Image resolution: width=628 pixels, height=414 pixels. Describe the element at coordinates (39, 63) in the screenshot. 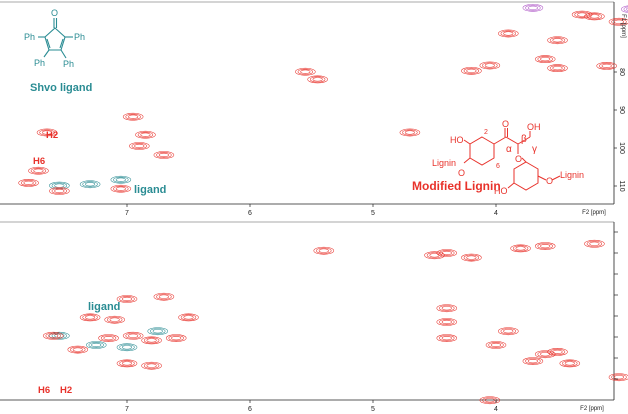

I see `shvo-ph-label-3: Ph` at that location.